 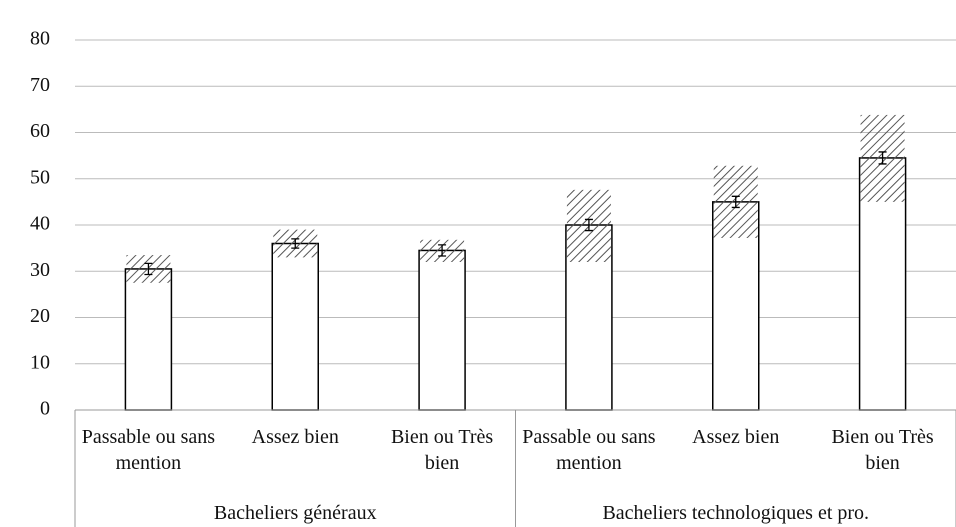 What do you see at coordinates (40, 224) in the screenshot?
I see `y-tick-label: 40` at bounding box center [40, 224].